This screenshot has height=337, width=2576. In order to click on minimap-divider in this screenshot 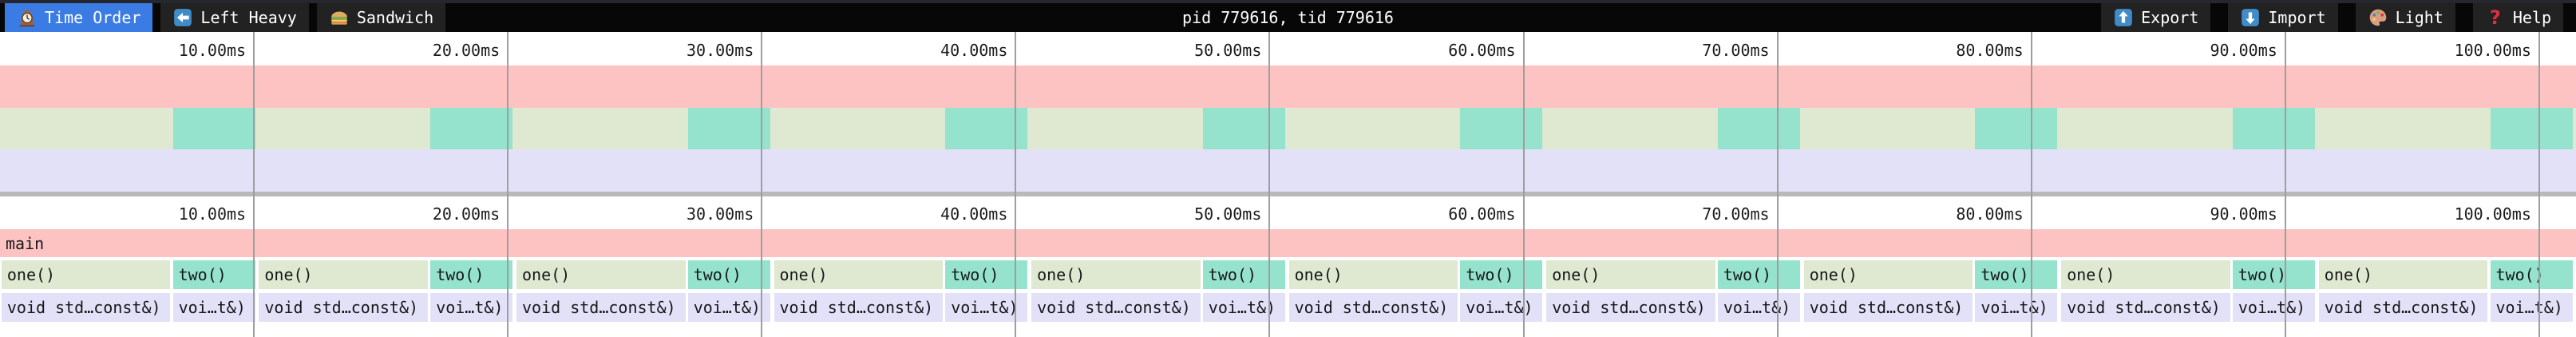, I will do `click(1288, 194)`.